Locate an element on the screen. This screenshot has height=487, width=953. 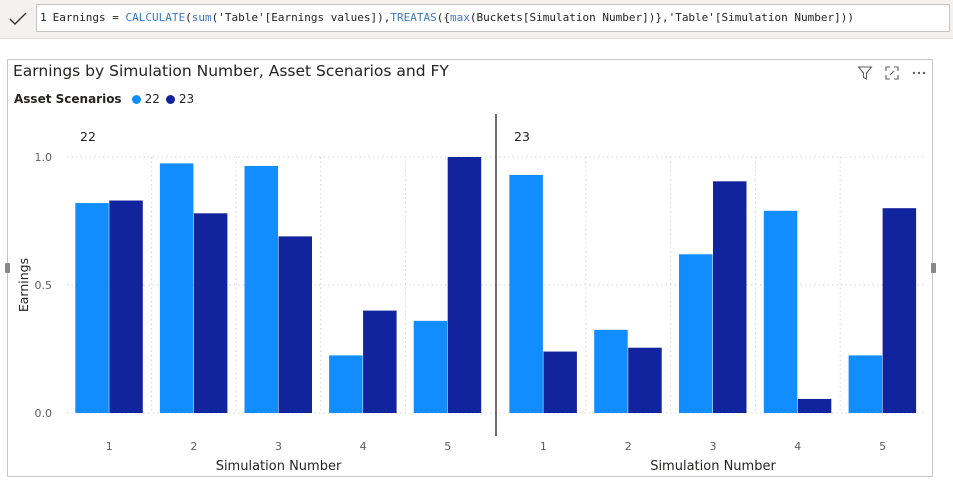
panel-label-22: 22 is located at coordinates (88, 136).